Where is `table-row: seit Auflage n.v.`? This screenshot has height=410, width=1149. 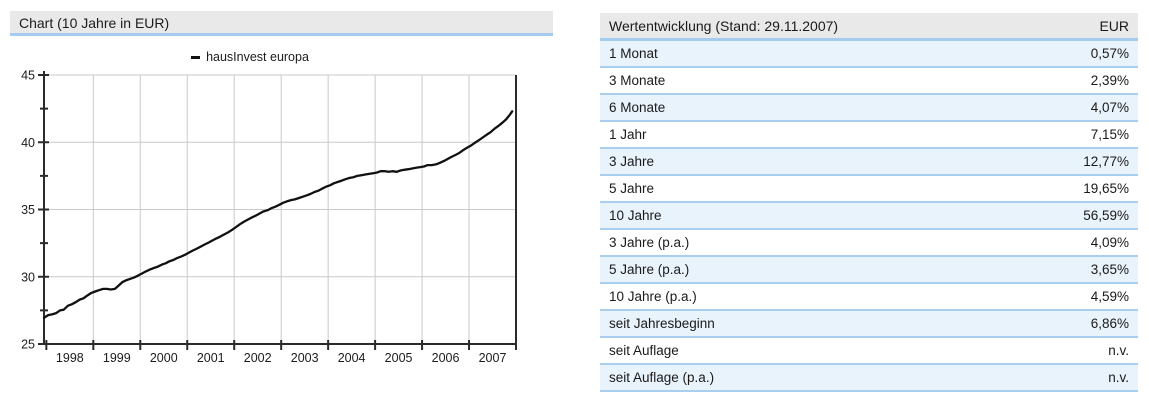
table-row: seit Auflage n.v. is located at coordinates (869, 351).